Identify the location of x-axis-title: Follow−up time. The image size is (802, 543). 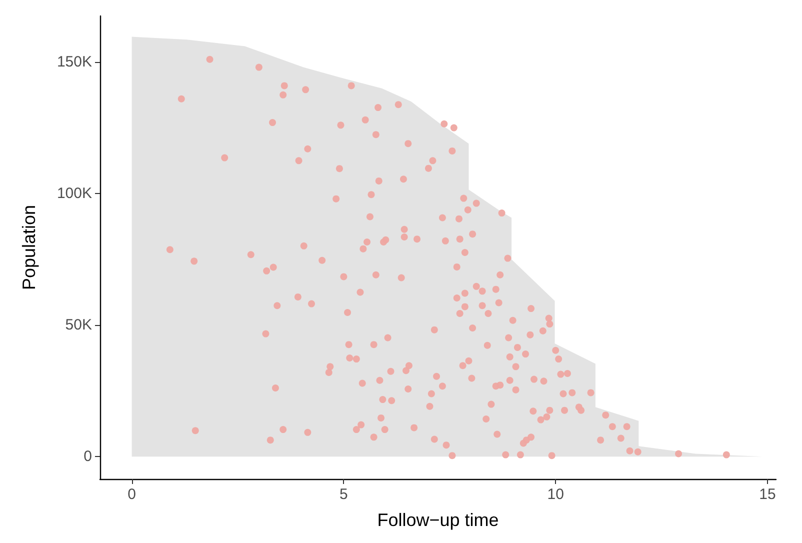
(438, 520).